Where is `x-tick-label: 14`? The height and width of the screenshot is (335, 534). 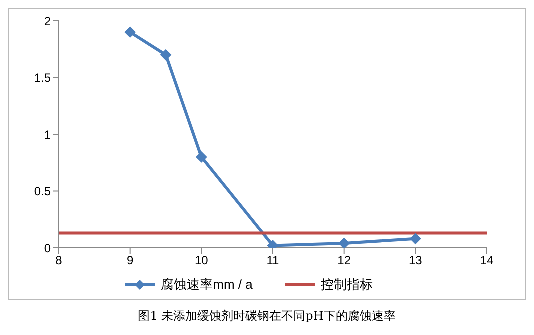 x-tick-label: 14 is located at coordinates (487, 261).